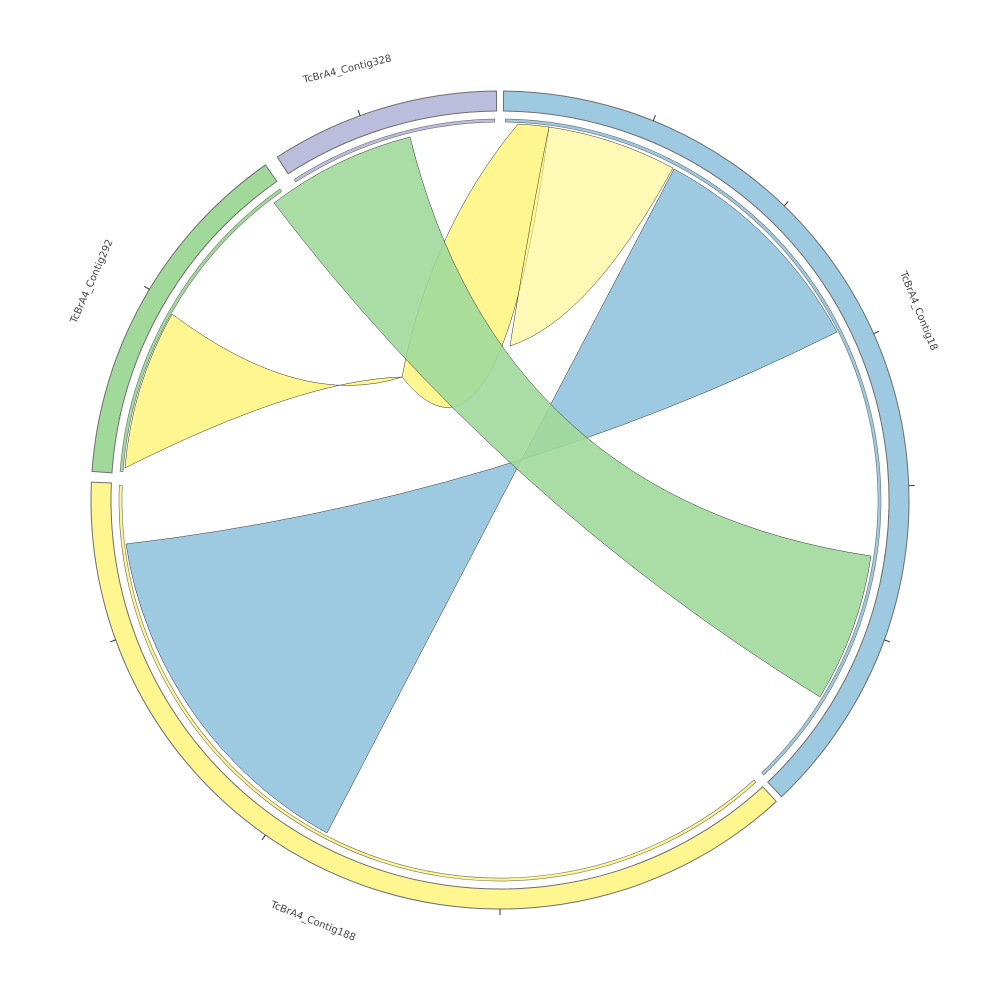  What do you see at coordinates (591, 236) in the screenshot?
I see `link-contig18-self` at bounding box center [591, 236].